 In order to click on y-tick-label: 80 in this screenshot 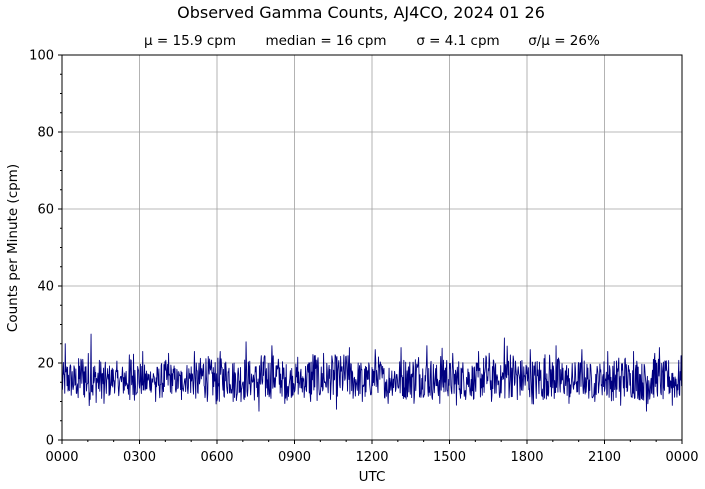, I will do `click(45, 133)`.